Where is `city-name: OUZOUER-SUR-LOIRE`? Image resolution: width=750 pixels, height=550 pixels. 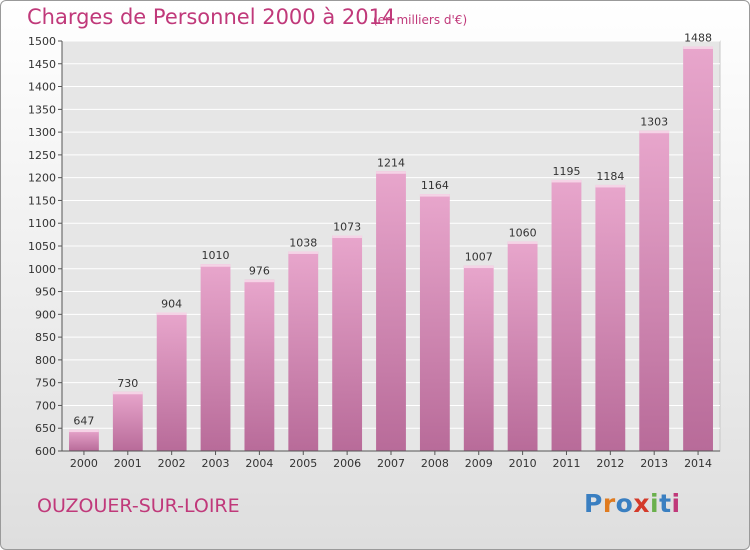
city-name: OUZOUER-SUR-LOIRE is located at coordinates (138, 506).